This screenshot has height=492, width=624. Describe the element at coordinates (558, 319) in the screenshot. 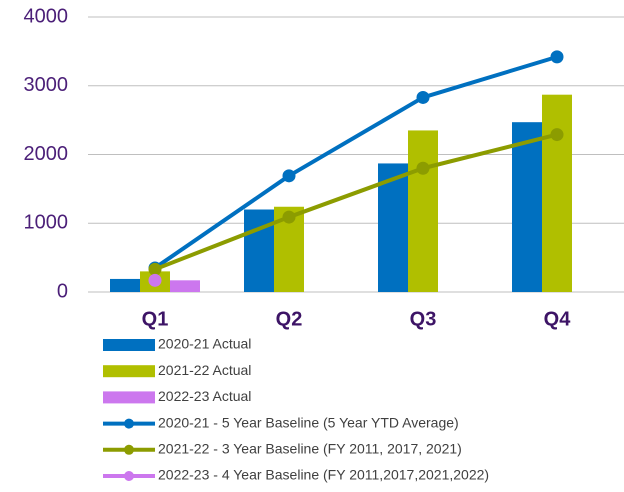

I see `x-tick-label: Q4` at that location.